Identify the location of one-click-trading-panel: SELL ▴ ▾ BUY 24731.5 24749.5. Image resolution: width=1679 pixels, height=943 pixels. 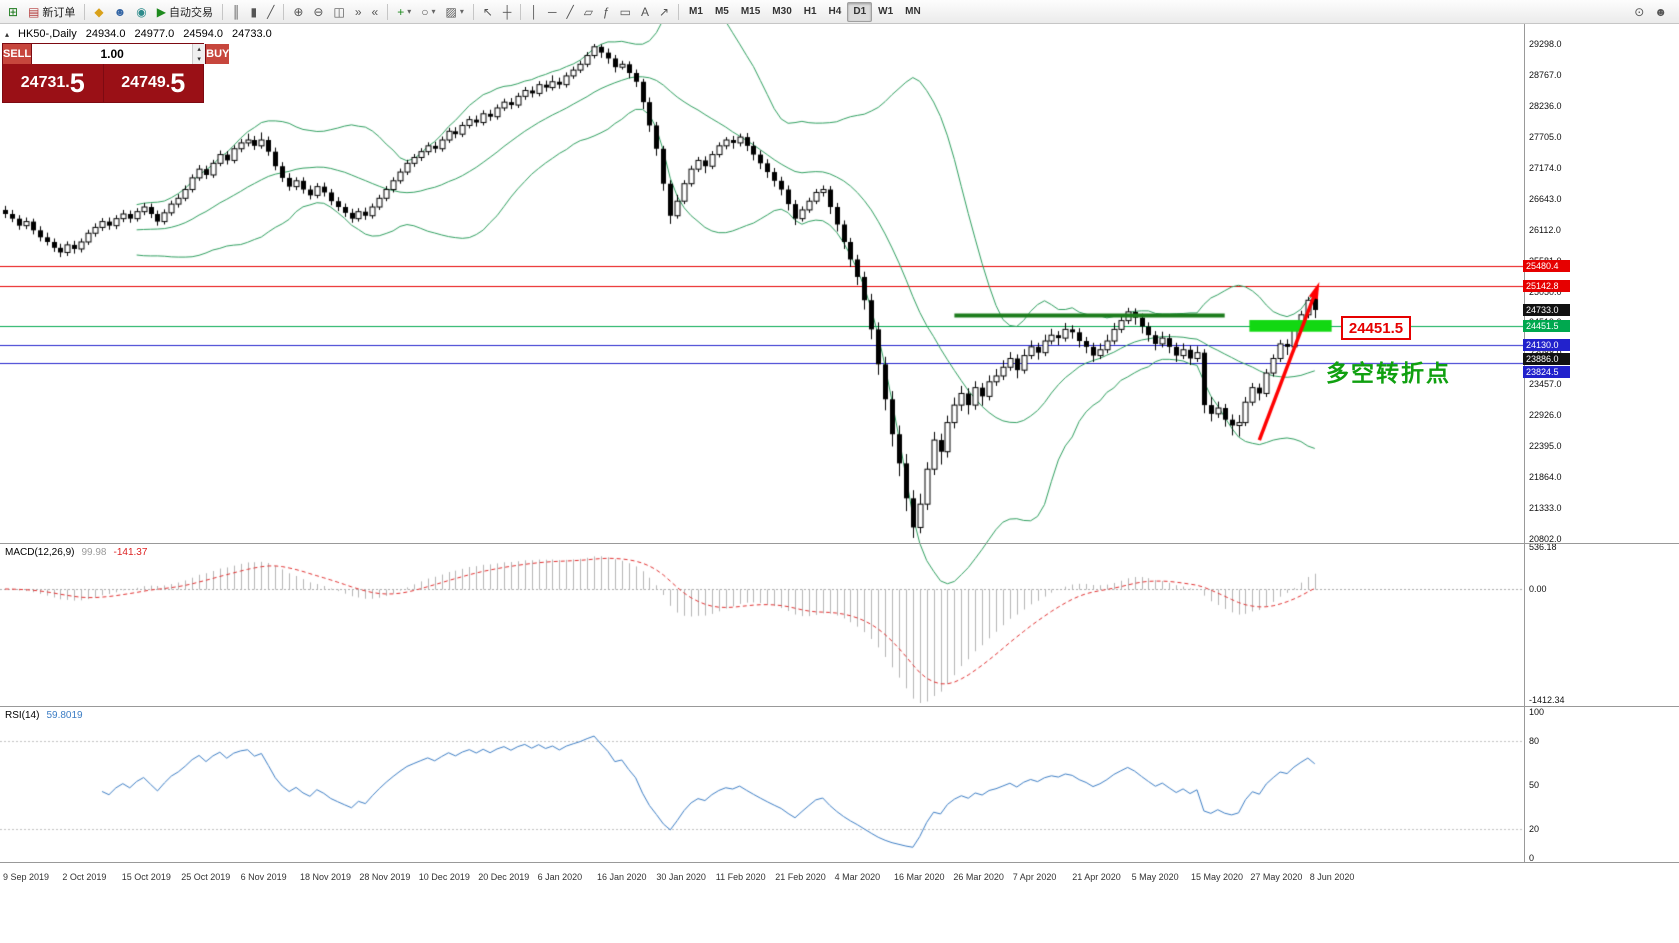
(116, 73).